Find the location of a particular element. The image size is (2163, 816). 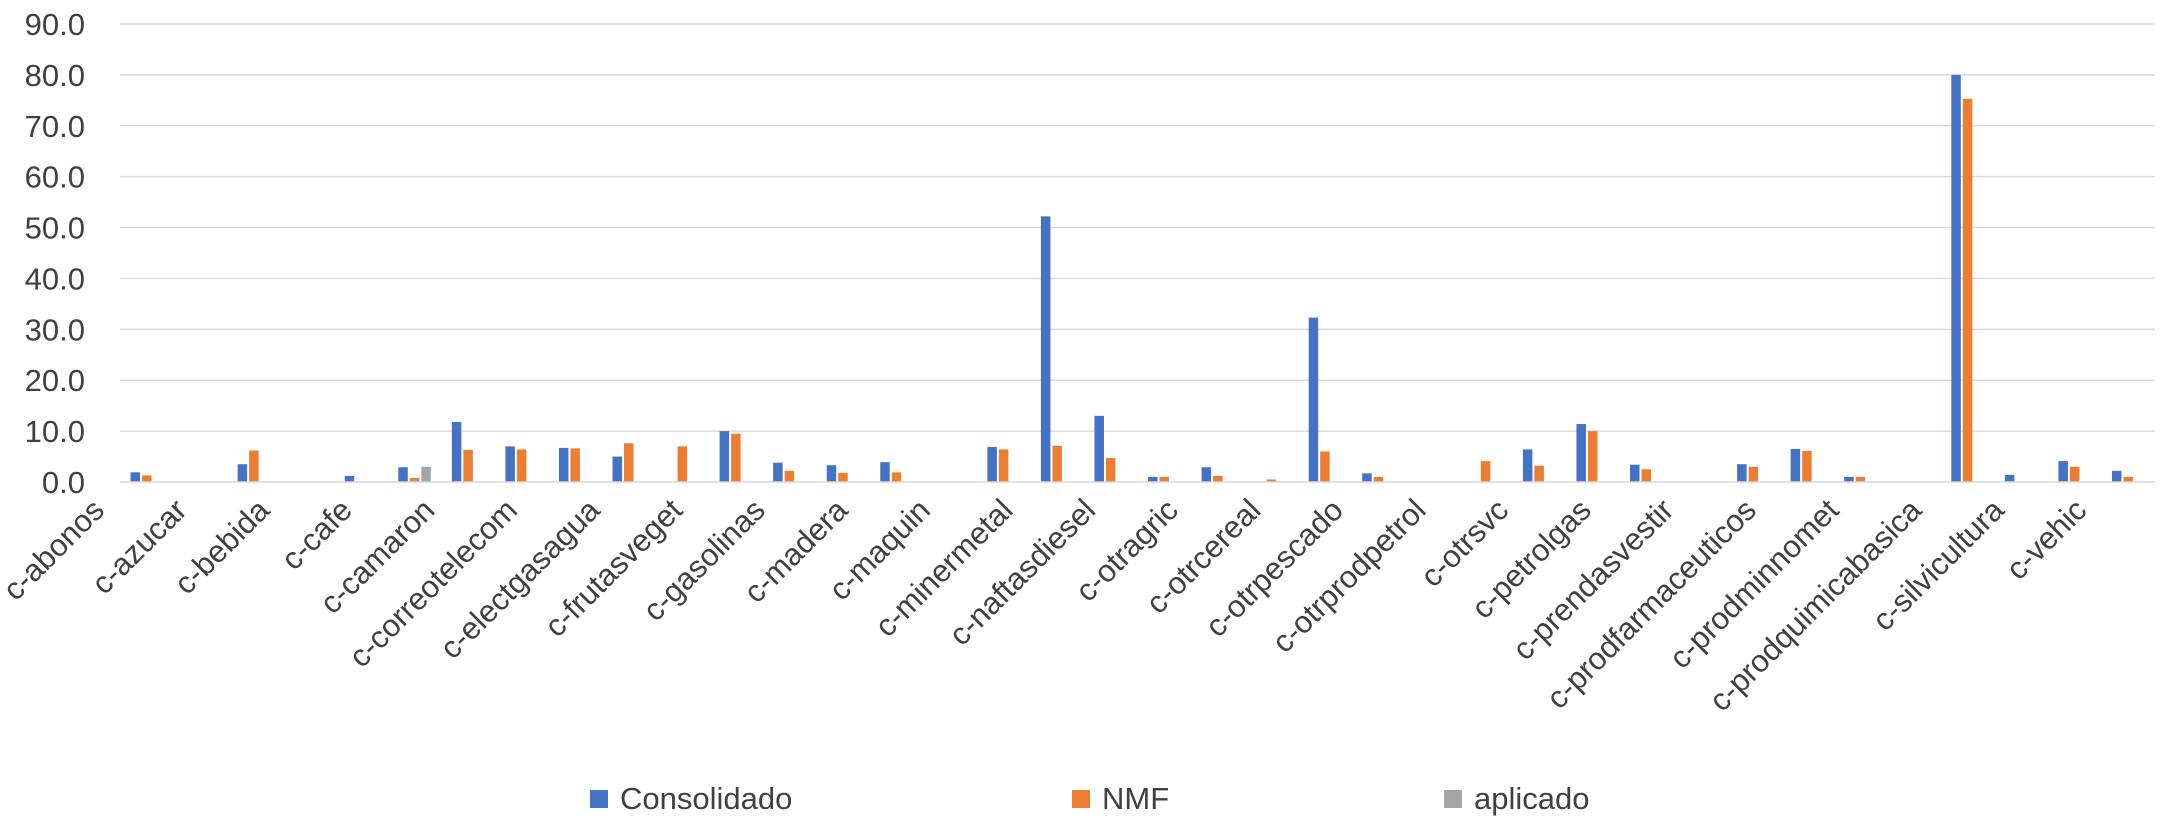

y-tick-label: 90.0 is located at coordinates (55, 24).